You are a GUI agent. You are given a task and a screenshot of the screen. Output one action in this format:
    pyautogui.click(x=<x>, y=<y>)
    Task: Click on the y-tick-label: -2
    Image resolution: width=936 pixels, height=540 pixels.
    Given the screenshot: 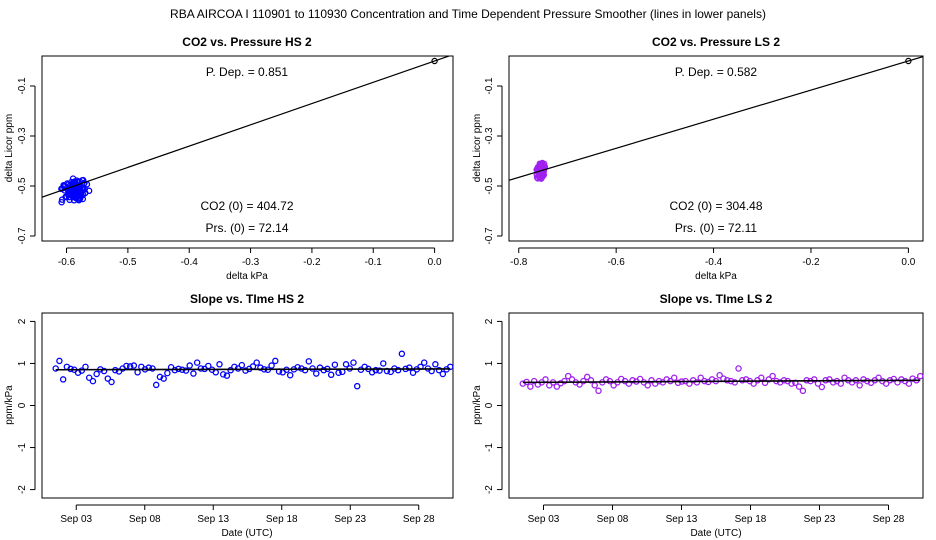 What is the action you would take?
    pyautogui.click(x=489, y=489)
    